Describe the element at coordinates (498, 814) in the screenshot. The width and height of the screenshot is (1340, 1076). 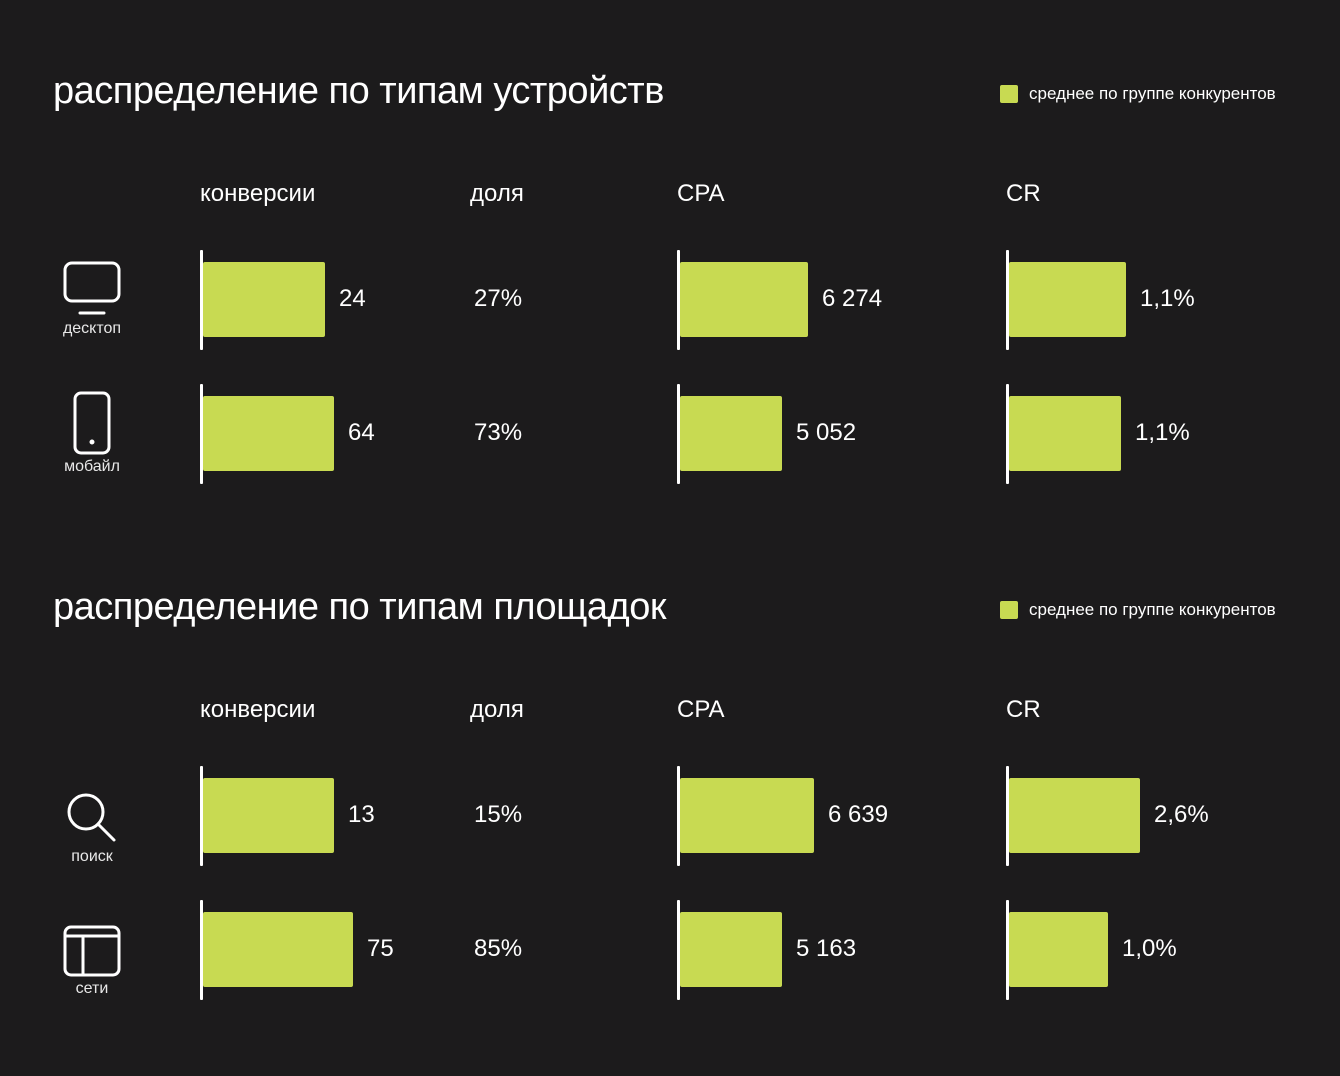
I see `share-value: 15%` at that location.